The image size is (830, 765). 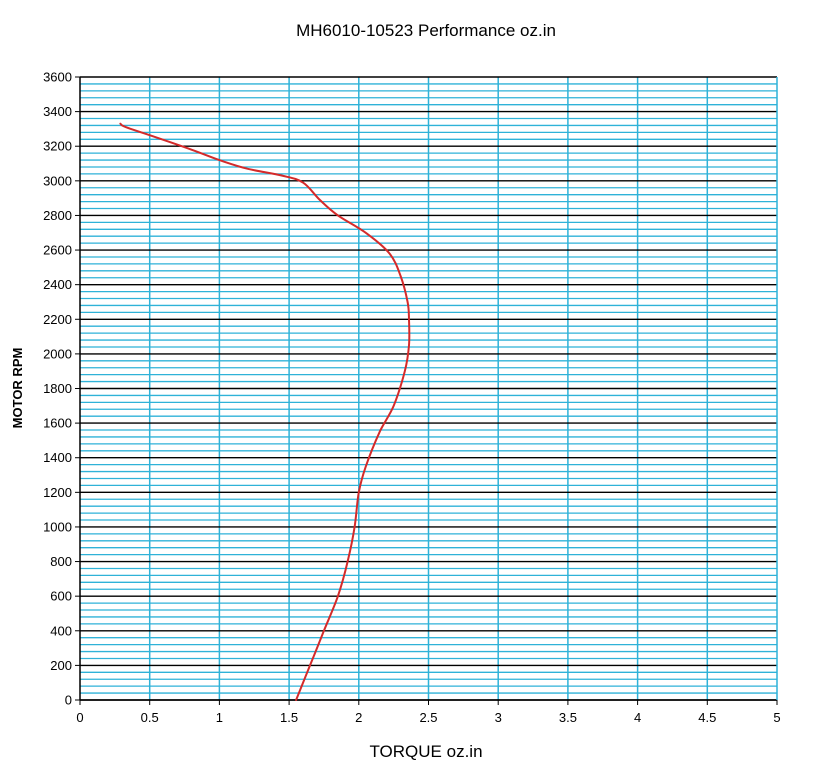 What do you see at coordinates (289, 717) in the screenshot?
I see `x-tick-label: 1.5` at bounding box center [289, 717].